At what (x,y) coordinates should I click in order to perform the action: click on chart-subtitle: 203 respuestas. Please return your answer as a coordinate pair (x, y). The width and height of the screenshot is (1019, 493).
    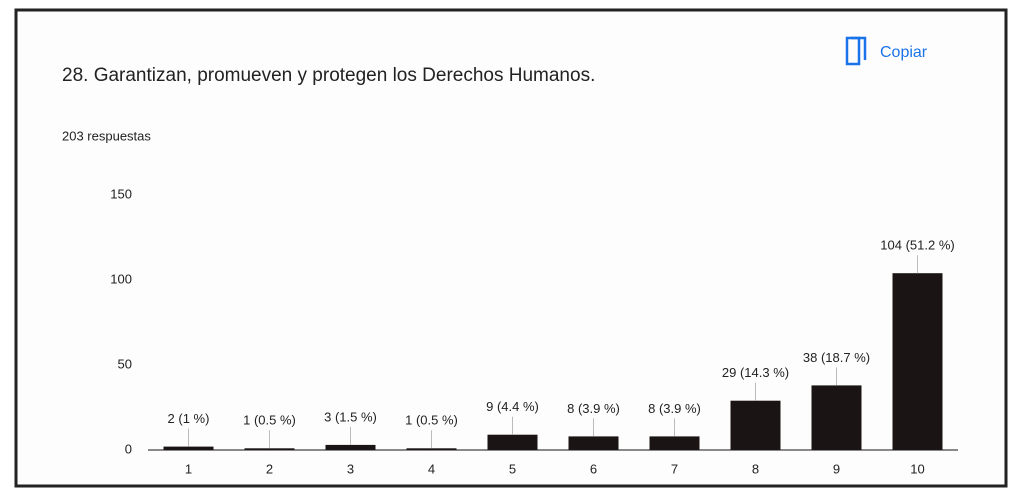
    Looking at the image, I should click on (106, 135).